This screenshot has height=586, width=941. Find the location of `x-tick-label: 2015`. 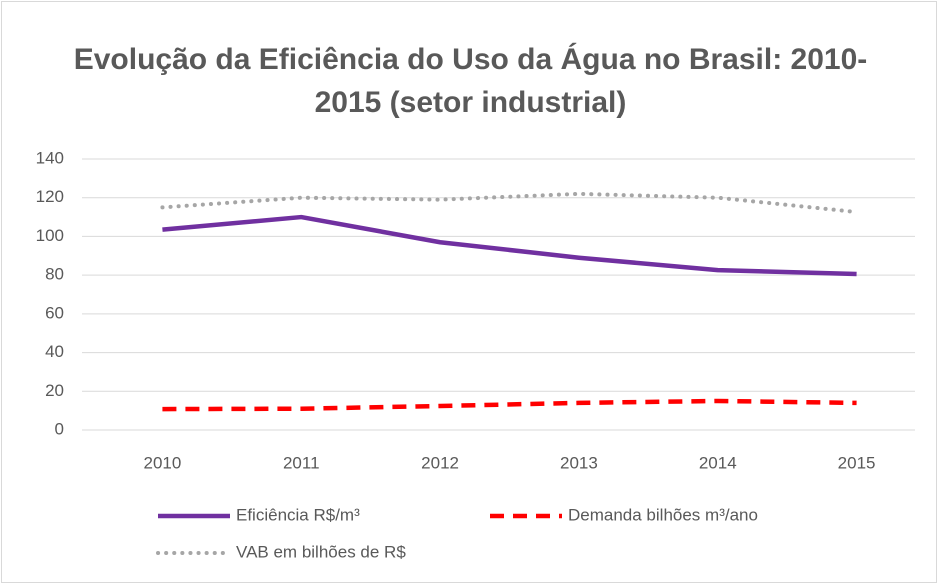

x-tick-label: 2015 is located at coordinates (857, 462).